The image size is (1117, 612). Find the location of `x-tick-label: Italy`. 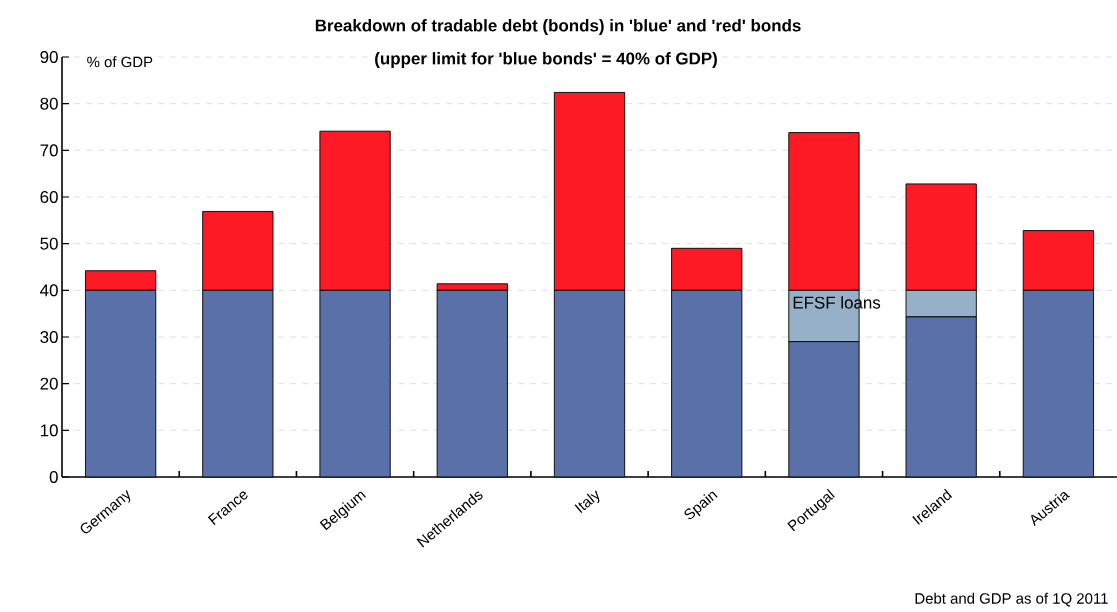

x-tick-label: Italy is located at coordinates (587, 502).